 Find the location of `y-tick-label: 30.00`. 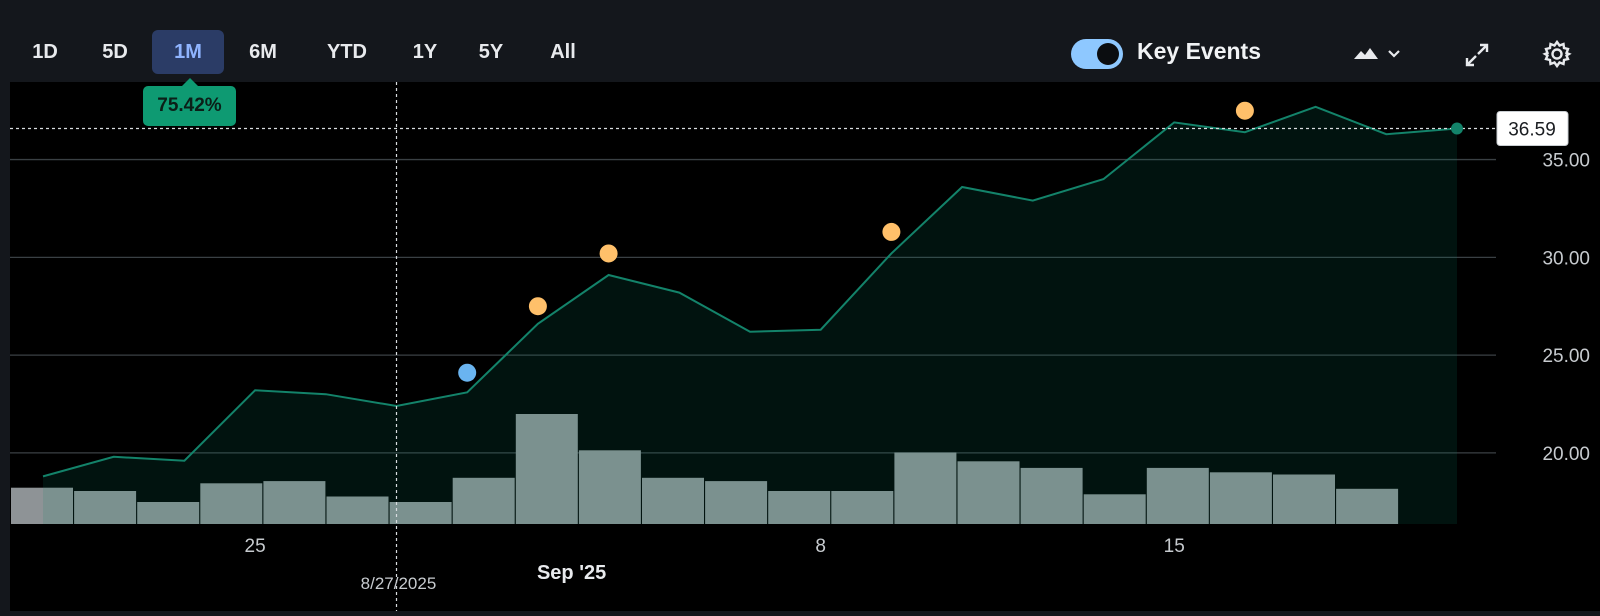

y-tick-label: 30.00 is located at coordinates (1566, 258).